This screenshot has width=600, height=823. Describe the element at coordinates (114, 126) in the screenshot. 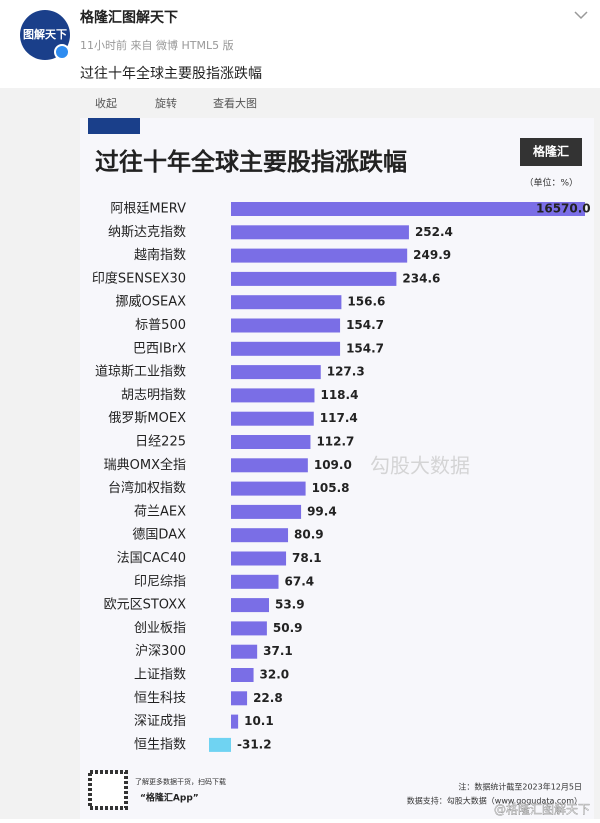

I see `chart-top-bar` at that location.